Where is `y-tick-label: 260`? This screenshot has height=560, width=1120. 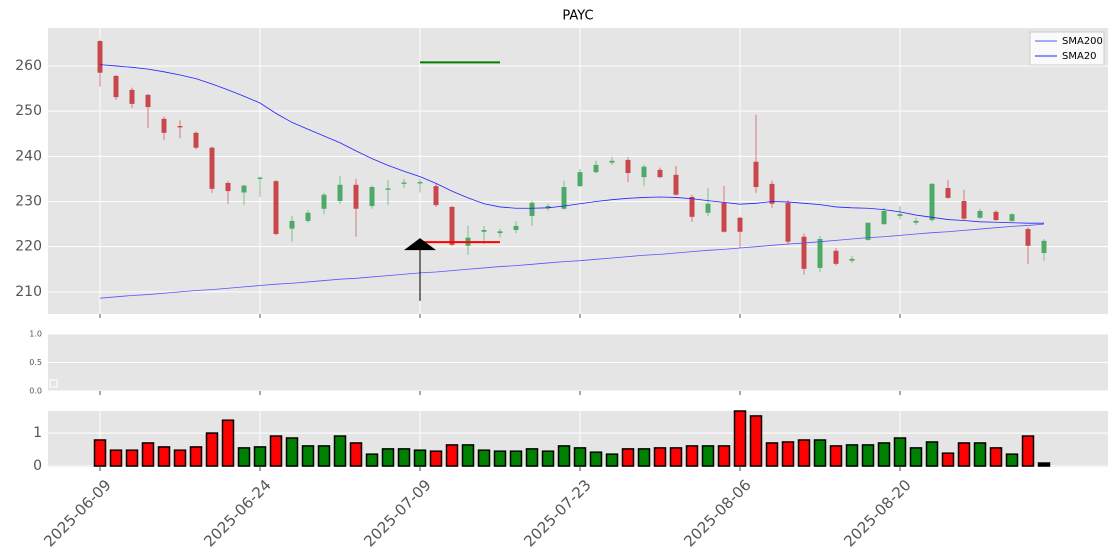
y-tick-label: 260 is located at coordinates (28, 66).